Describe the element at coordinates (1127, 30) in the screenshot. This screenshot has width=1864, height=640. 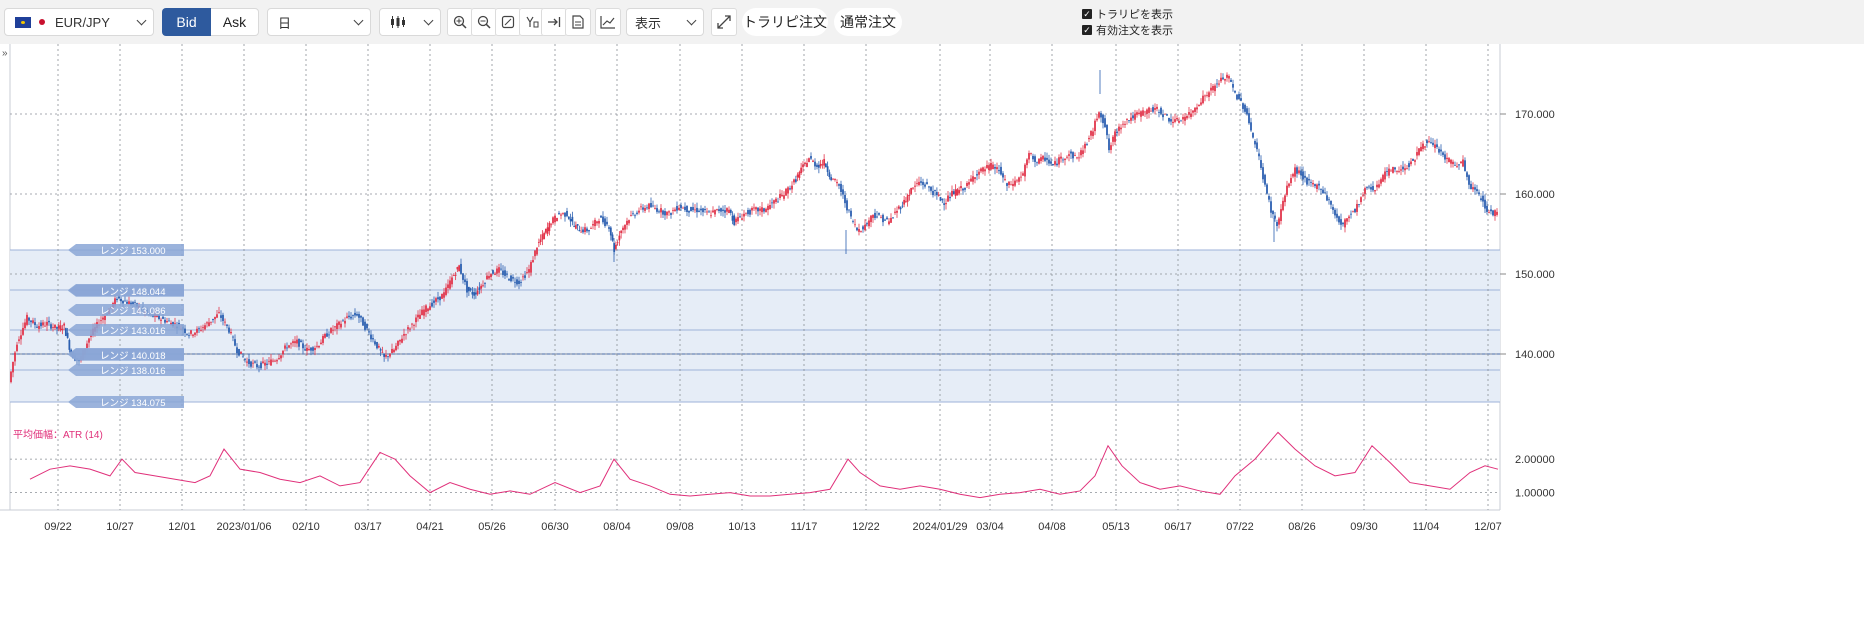
I see `show-active-orders-checkbox: ✓ 有効注文を表示` at that location.